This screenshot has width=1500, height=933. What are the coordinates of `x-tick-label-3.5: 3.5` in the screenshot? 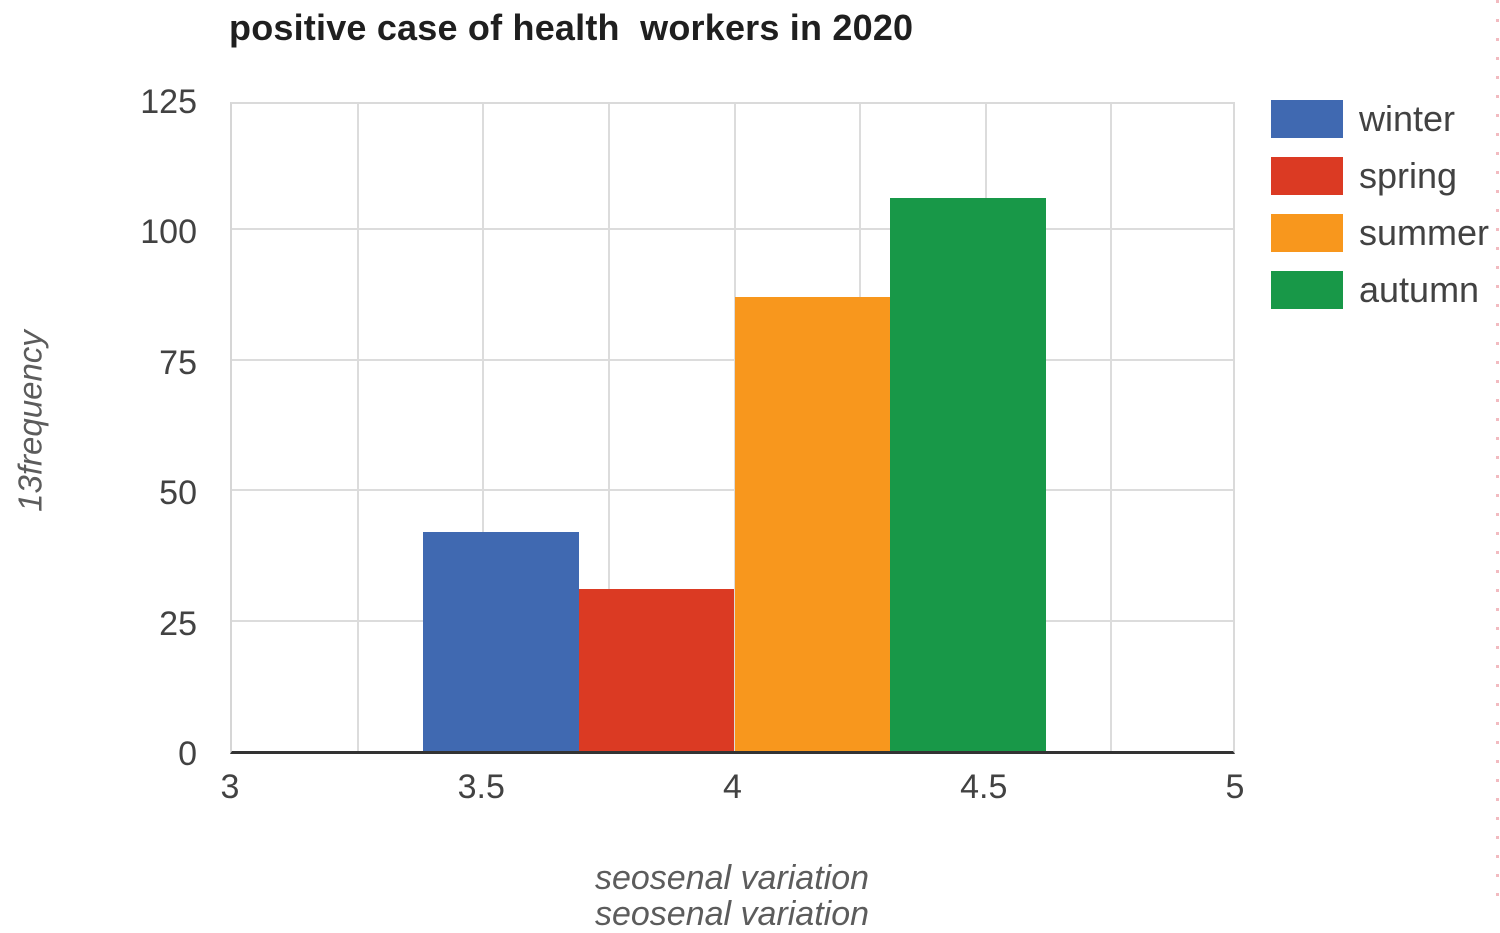 It's located at (481, 787).